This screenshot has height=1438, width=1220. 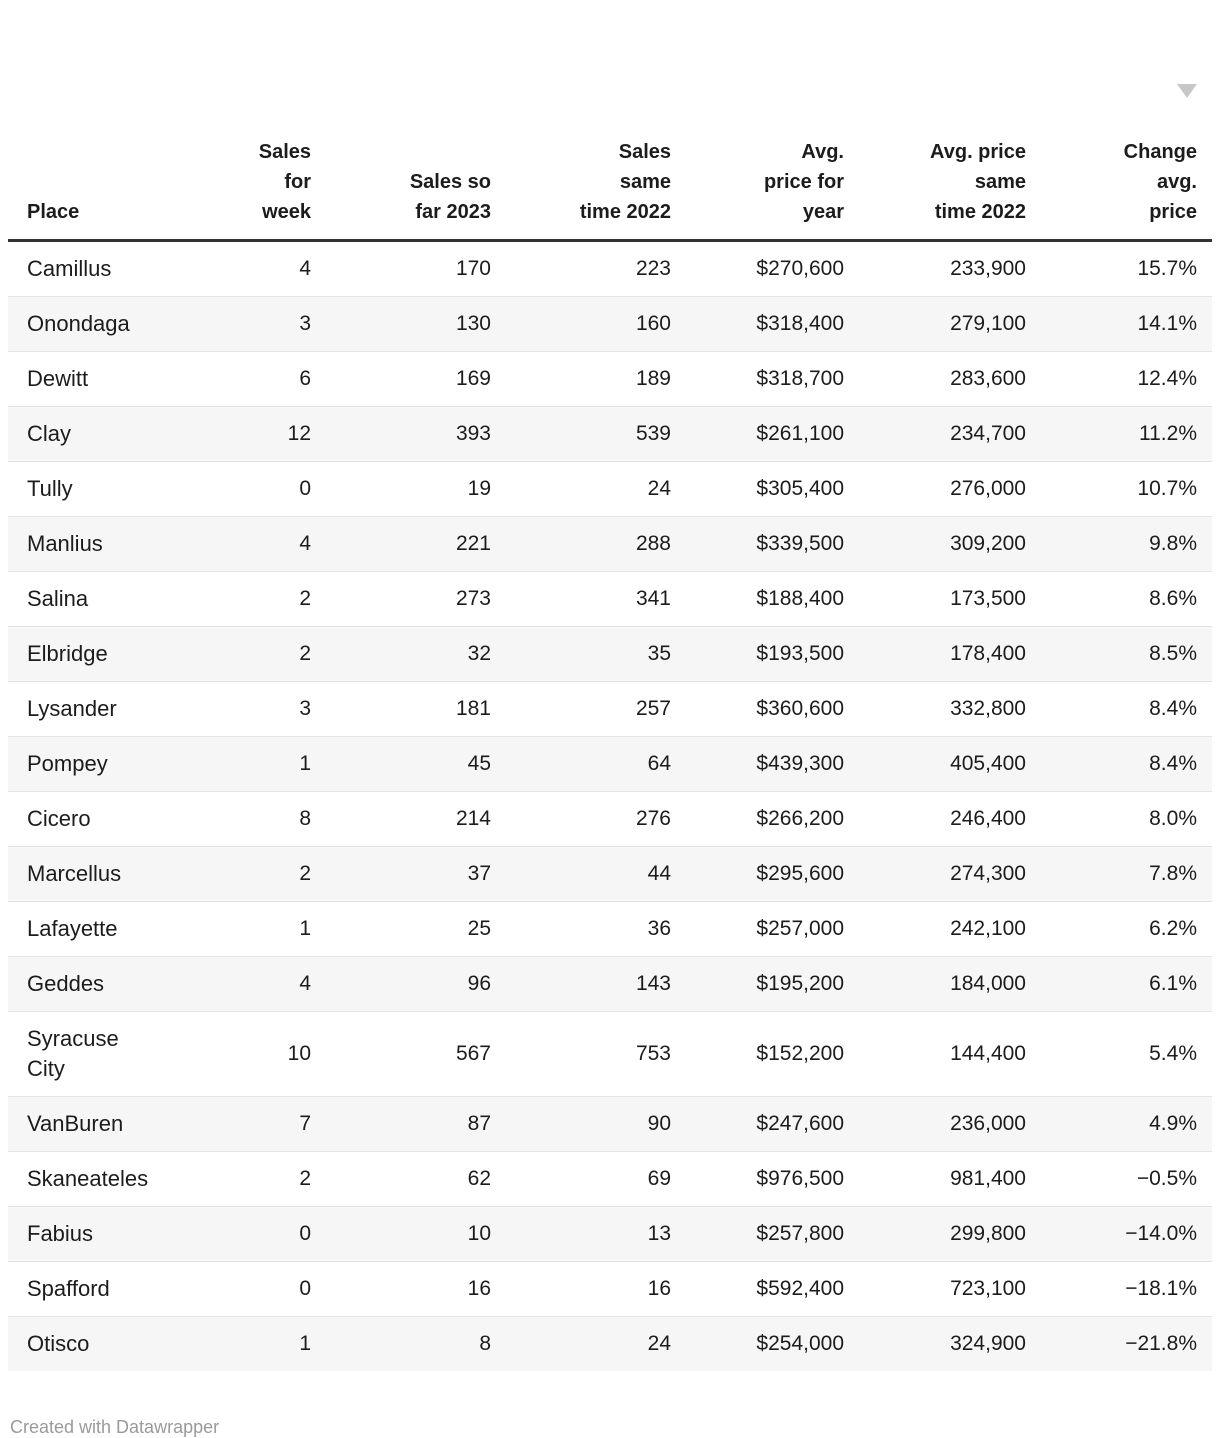 What do you see at coordinates (69, 268) in the screenshot?
I see `cell-place: Camillus` at bounding box center [69, 268].